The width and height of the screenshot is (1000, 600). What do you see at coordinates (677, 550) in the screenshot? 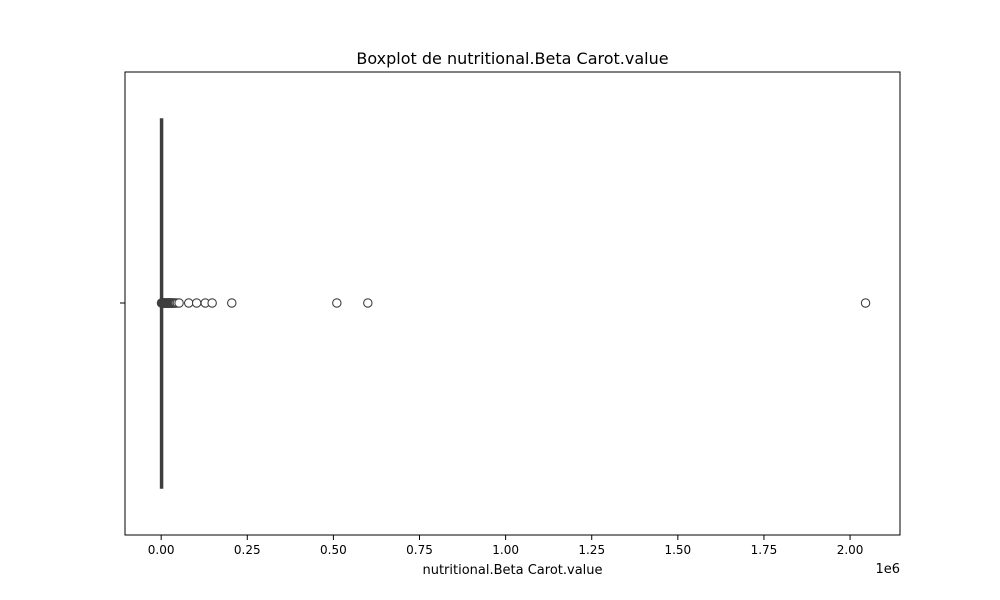
I see `x-tick-label: 1.50` at bounding box center [677, 550].